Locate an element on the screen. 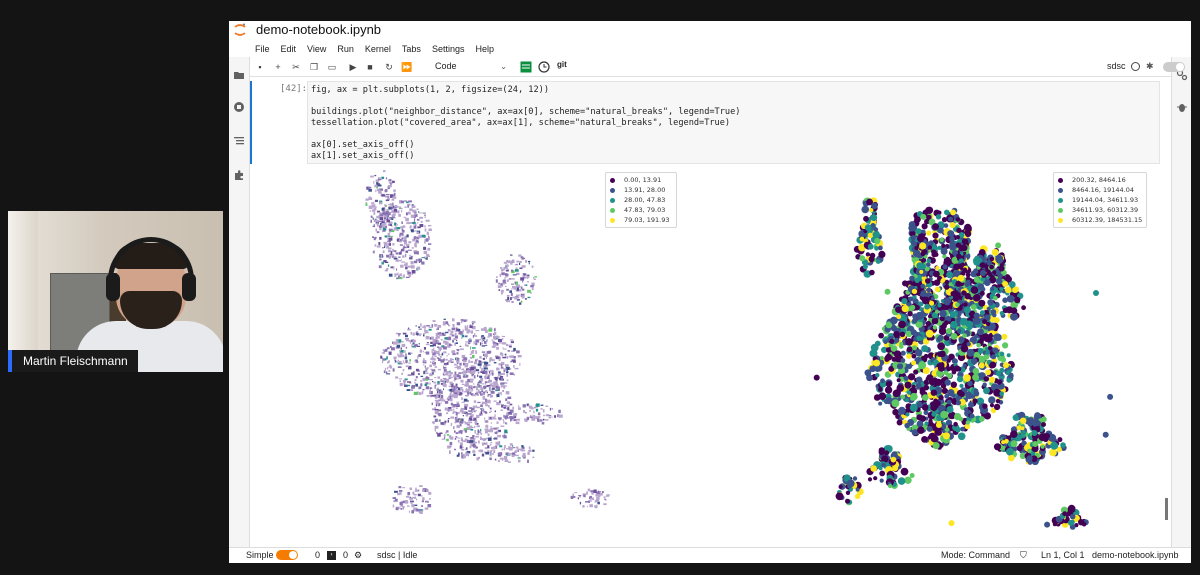 This screenshot has height=575, width=1200. bug-icon: ✱ is located at coordinates (1150, 66).